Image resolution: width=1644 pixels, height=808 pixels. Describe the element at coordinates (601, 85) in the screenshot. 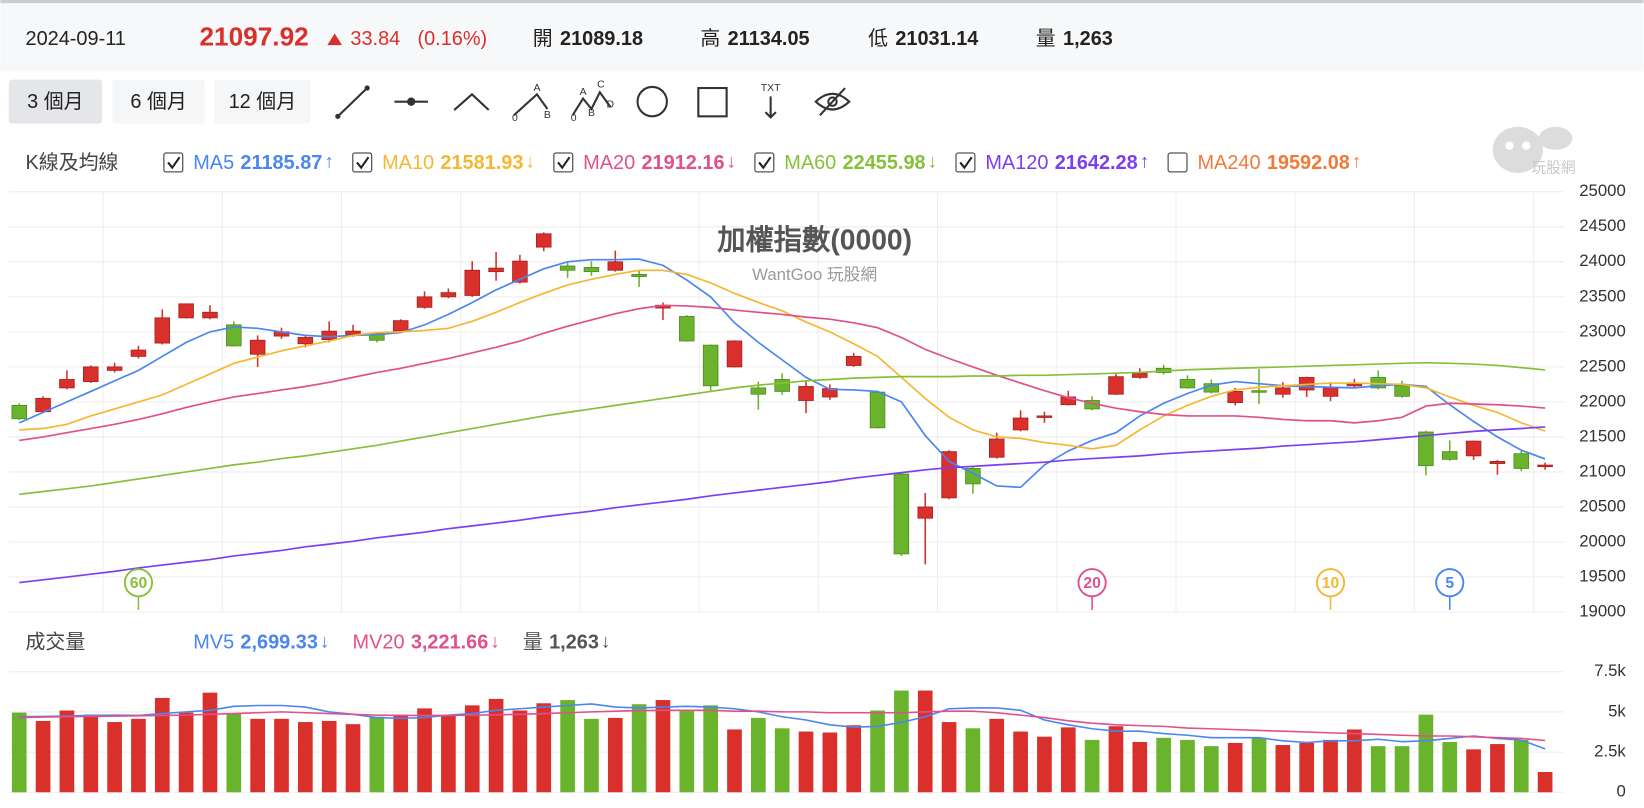

I see `tool-glyph: C` at that location.